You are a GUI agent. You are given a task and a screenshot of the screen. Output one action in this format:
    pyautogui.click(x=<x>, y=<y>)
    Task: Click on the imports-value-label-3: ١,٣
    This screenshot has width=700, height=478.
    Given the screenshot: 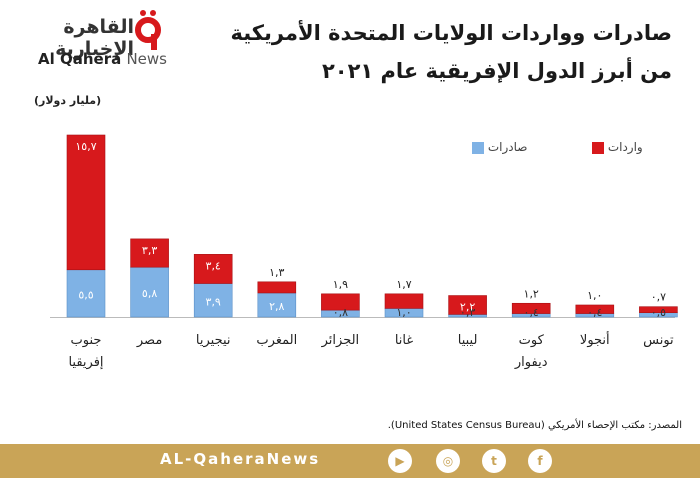 What is the action you would take?
    pyautogui.click(x=276, y=272)
    